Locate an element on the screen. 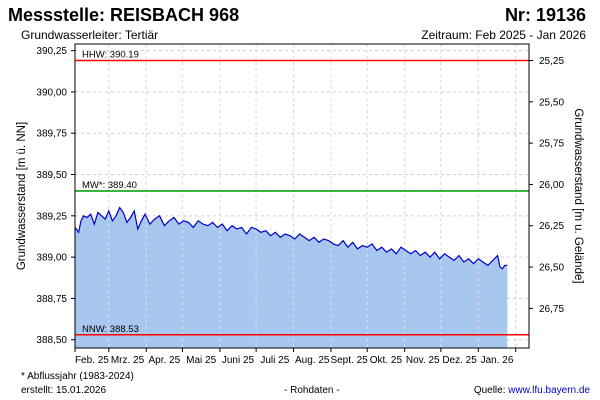 Image resolution: width=600 pixels, height=400 pixels. aquifer-subtitle: Grundwasserleiter: Tertiär is located at coordinates (90, 35).